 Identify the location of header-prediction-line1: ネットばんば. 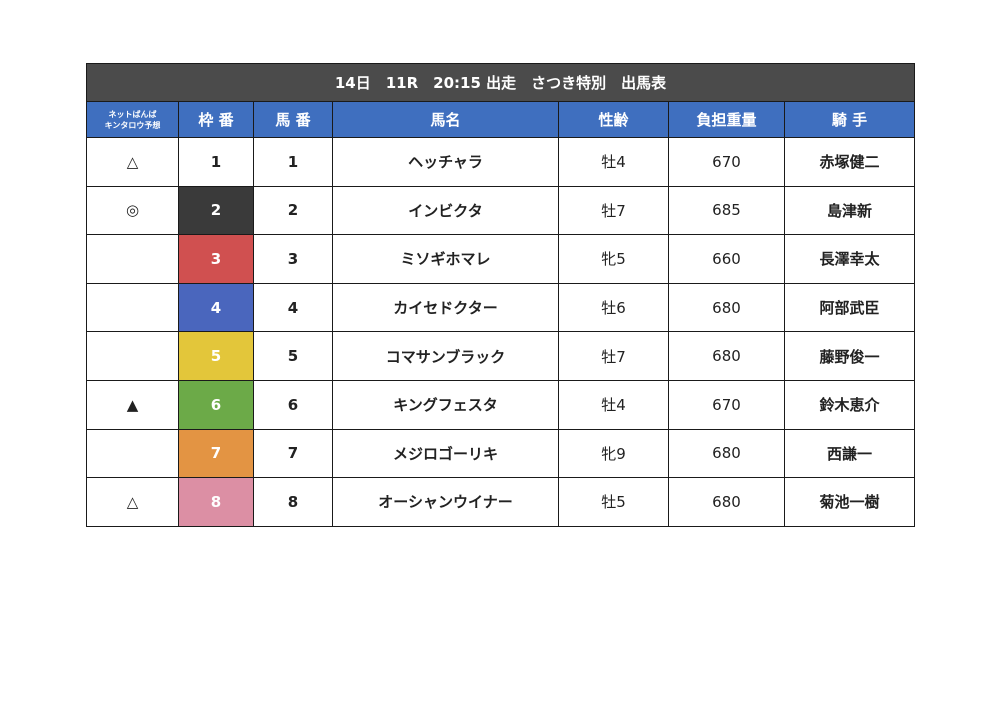
(132, 114).